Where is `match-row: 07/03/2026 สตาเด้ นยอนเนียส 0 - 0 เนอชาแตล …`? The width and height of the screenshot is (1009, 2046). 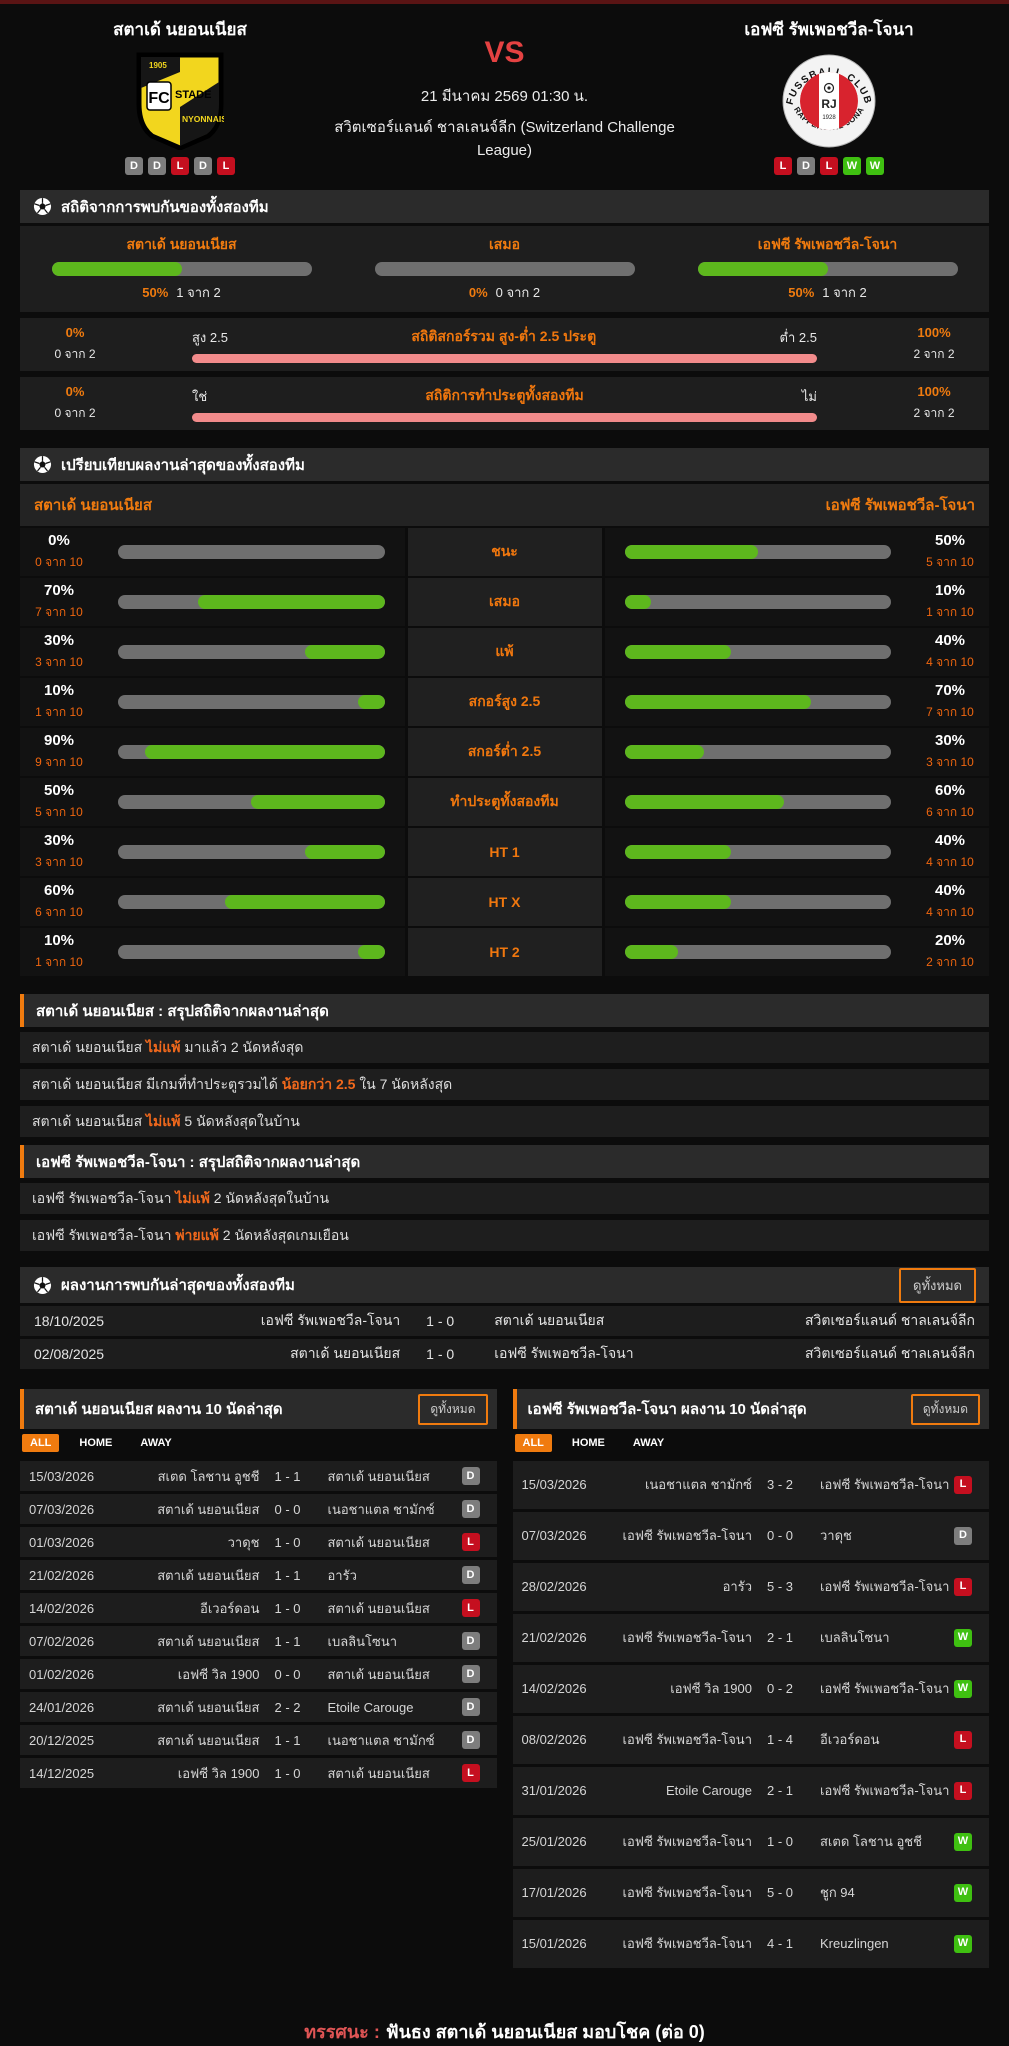
match-row: 07/03/2026 สตาเด้ นยอนเนียส 0 - 0 เนอชาแตล … is located at coordinates (258, 1509).